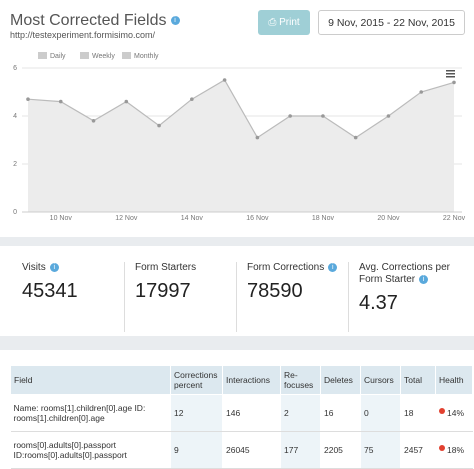 The image size is (474, 469). Describe the element at coordinates (454, 218) in the screenshot. I see `x-tick-label: 22 Nov` at that location.